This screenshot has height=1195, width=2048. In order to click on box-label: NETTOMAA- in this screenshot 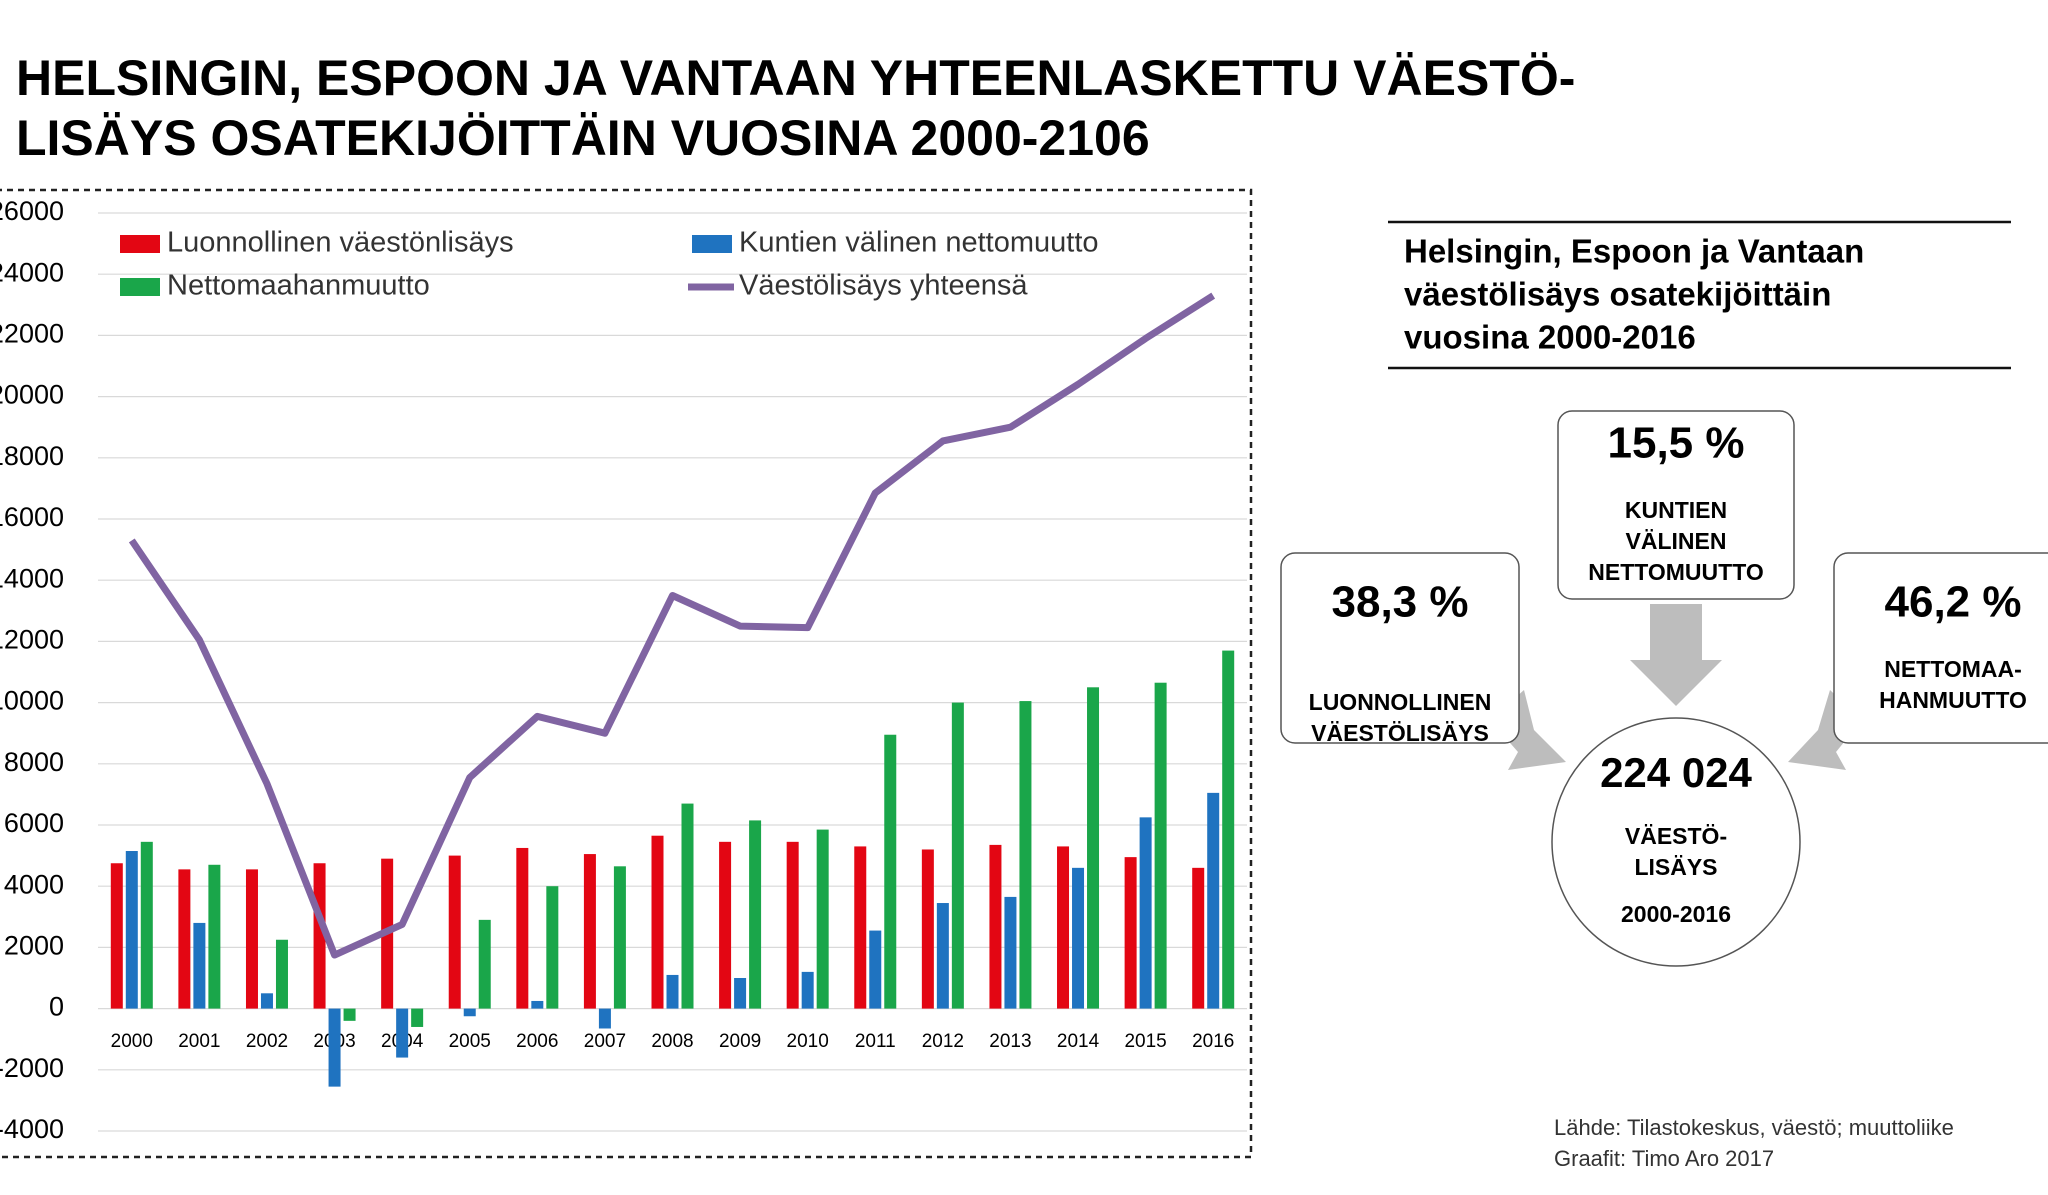, I will do `click(1953, 669)`.